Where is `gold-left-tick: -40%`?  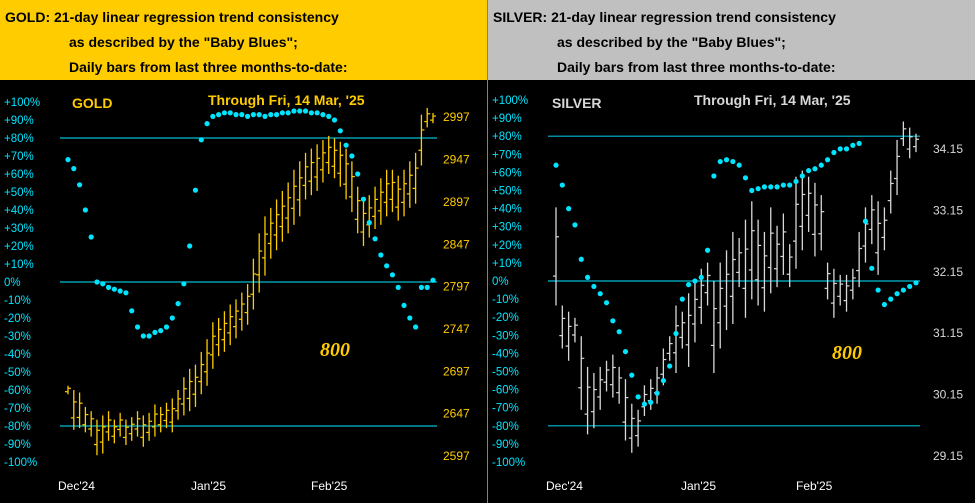
gold-left-tick: -40% is located at coordinates (17, 355).